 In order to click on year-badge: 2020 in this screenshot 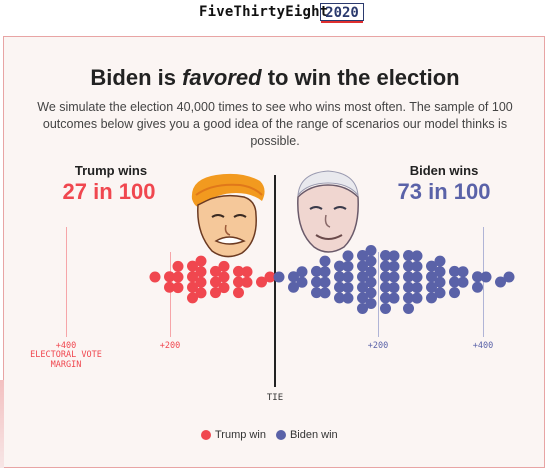, I will do `click(342, 13)`.